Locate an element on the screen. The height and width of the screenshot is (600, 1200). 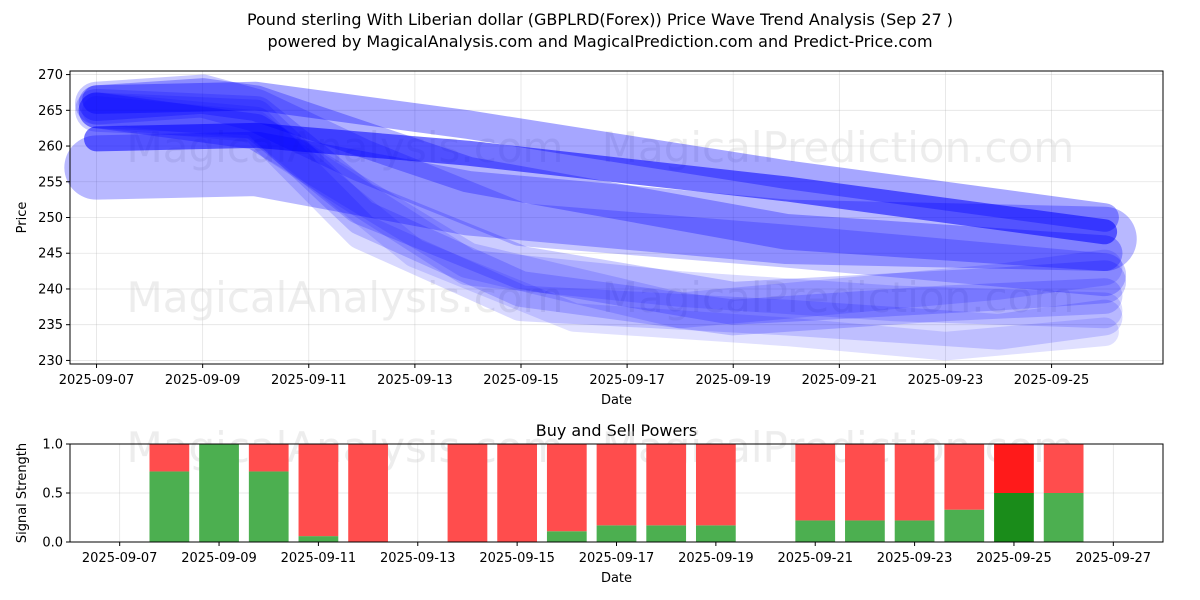
price-chart-y-ticks: 230 235 240 245 250 255 260 265 270 is located at coordinates (54, 218).